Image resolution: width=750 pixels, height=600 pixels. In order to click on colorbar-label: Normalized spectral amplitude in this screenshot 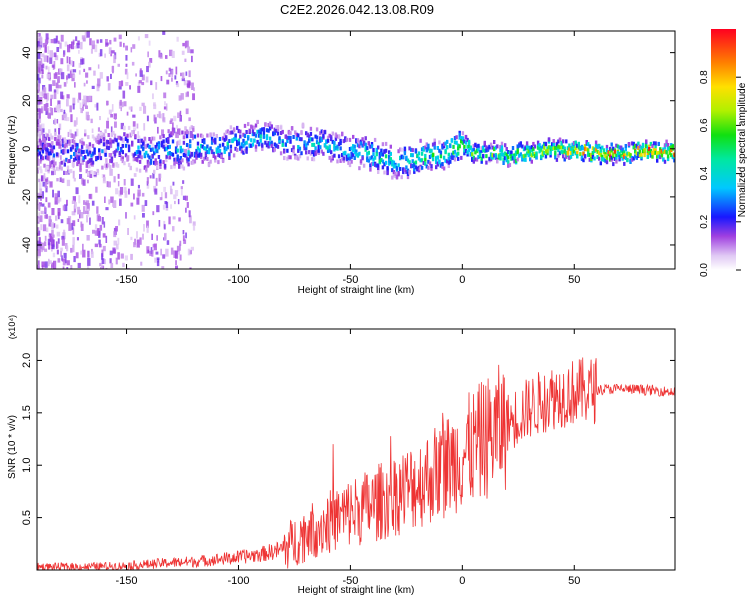, I will do `click(742, 149)`.